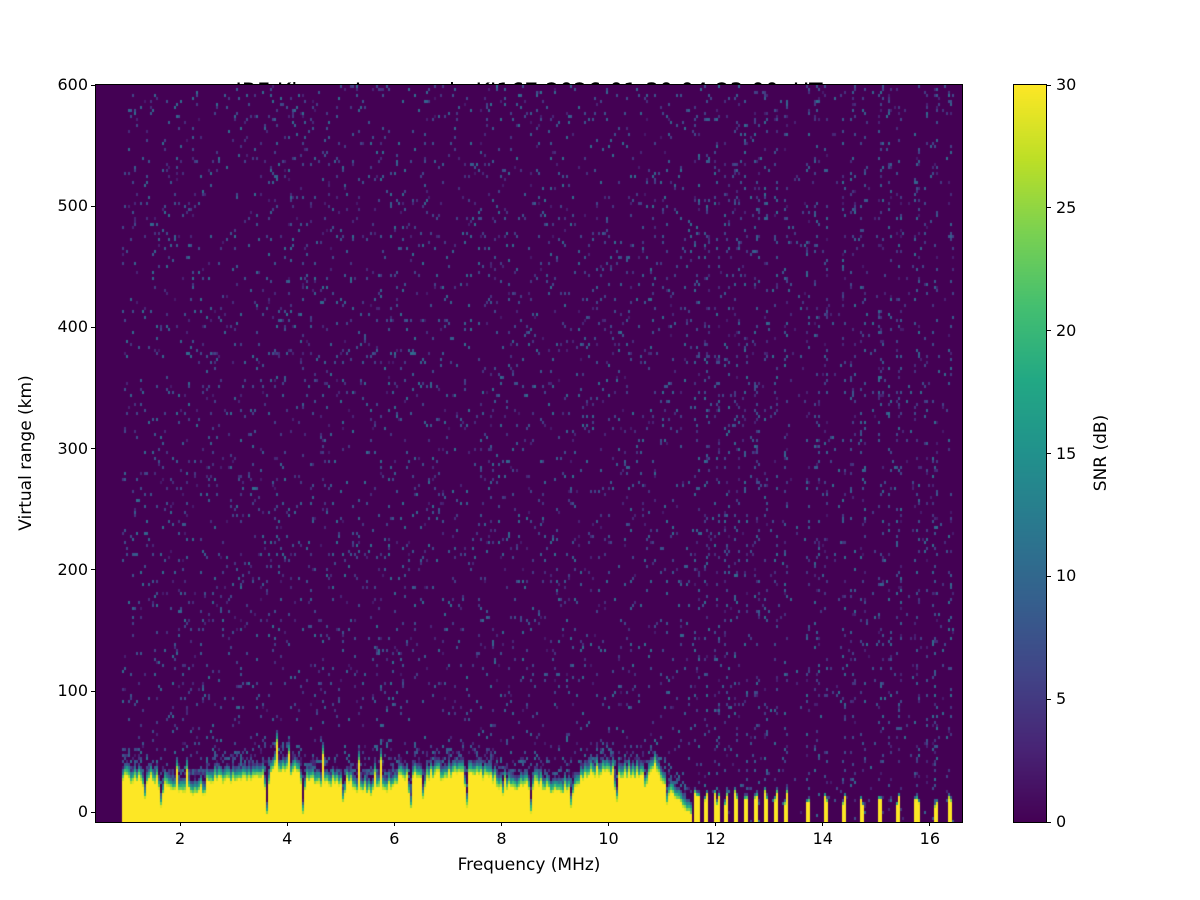 Image resolution: width=1200 pixels, height=900 pixels. Describe the element at coordinates (180, 838) in the screenshot. I see `x-tick-label: 2` at that location.